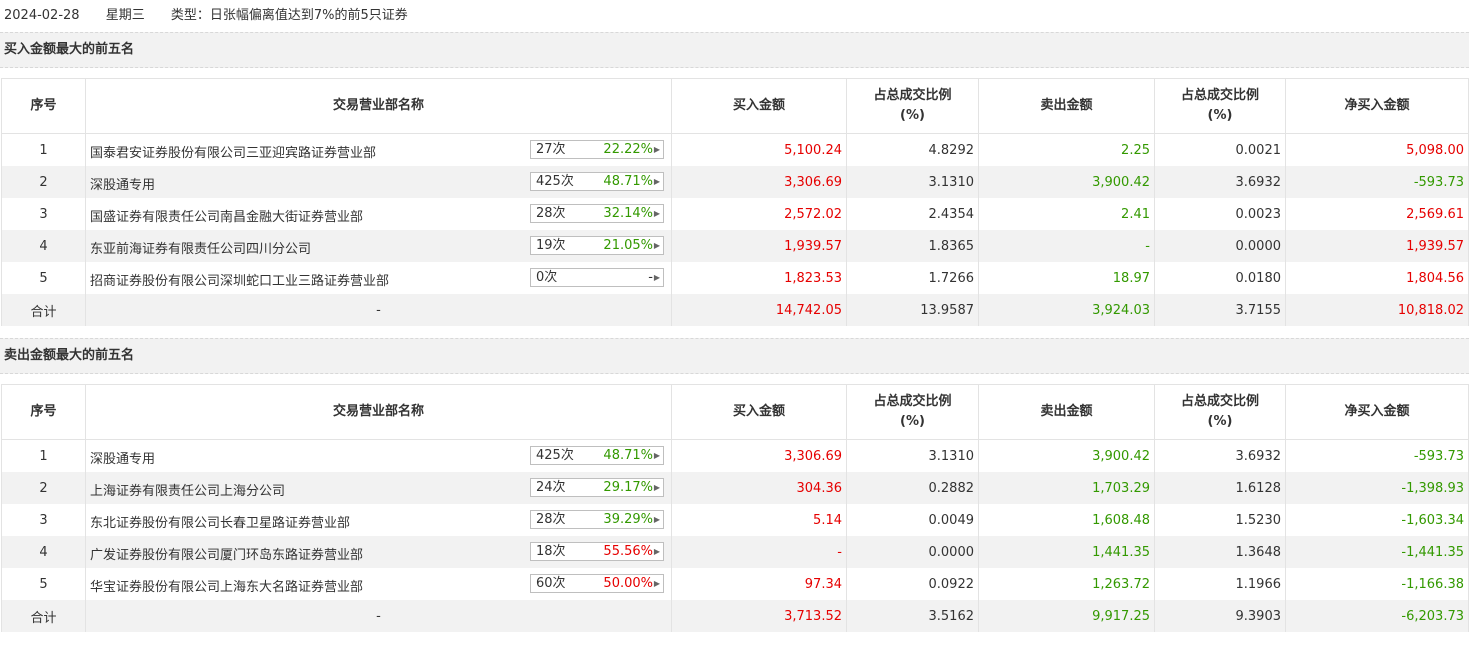 Image resolution: width=1469 pixels, height=654 pixels. Describe the element at coordinates (378, 520) in the screenshot. I see `dept-name-cell: 东北证券股份有限公司长春卫星路证券营业部 28次 39.29% ▶` at that location.